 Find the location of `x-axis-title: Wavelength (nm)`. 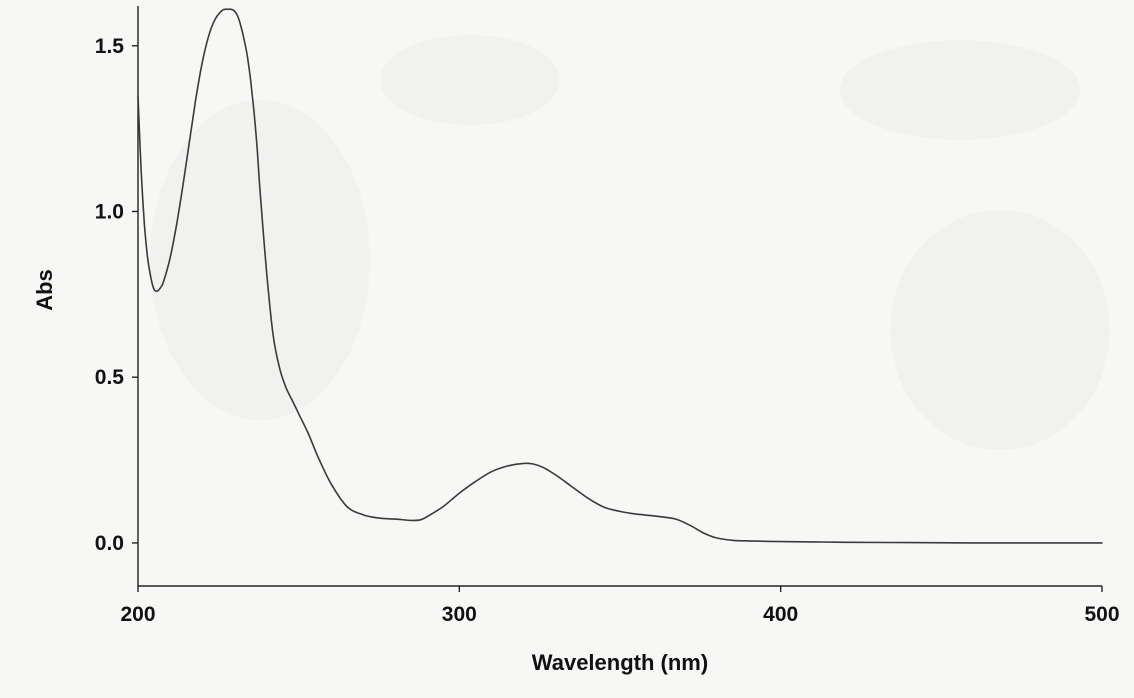

x-axis-title: Wavelength (nm) is located at coordinates (620, 662).